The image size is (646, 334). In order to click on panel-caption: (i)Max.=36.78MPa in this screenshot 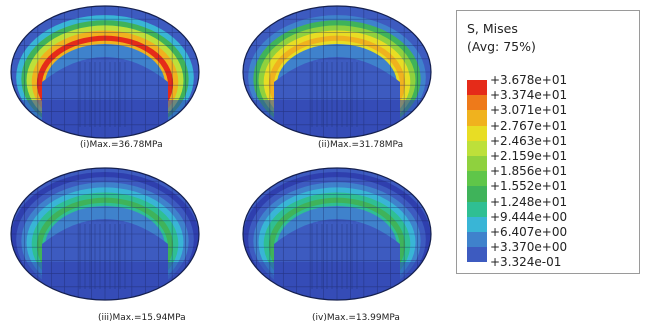, I will do `click(121, 145)`.